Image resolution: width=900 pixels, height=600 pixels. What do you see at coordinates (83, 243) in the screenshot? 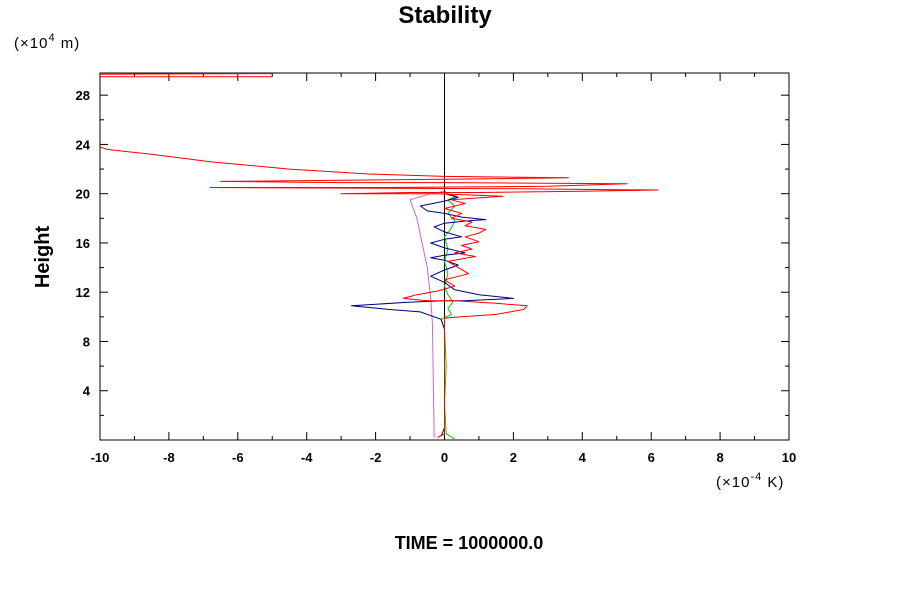
I see `y-tick-label: 16` at bounding box center [83, 243].